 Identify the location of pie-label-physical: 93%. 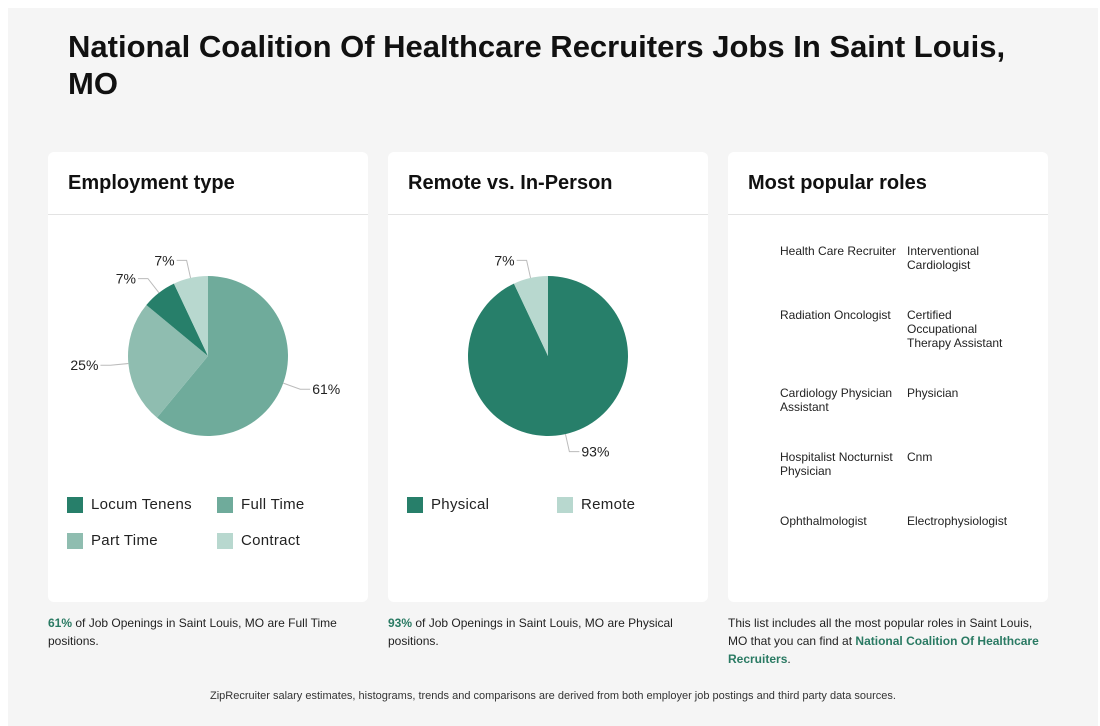
(595, 452).